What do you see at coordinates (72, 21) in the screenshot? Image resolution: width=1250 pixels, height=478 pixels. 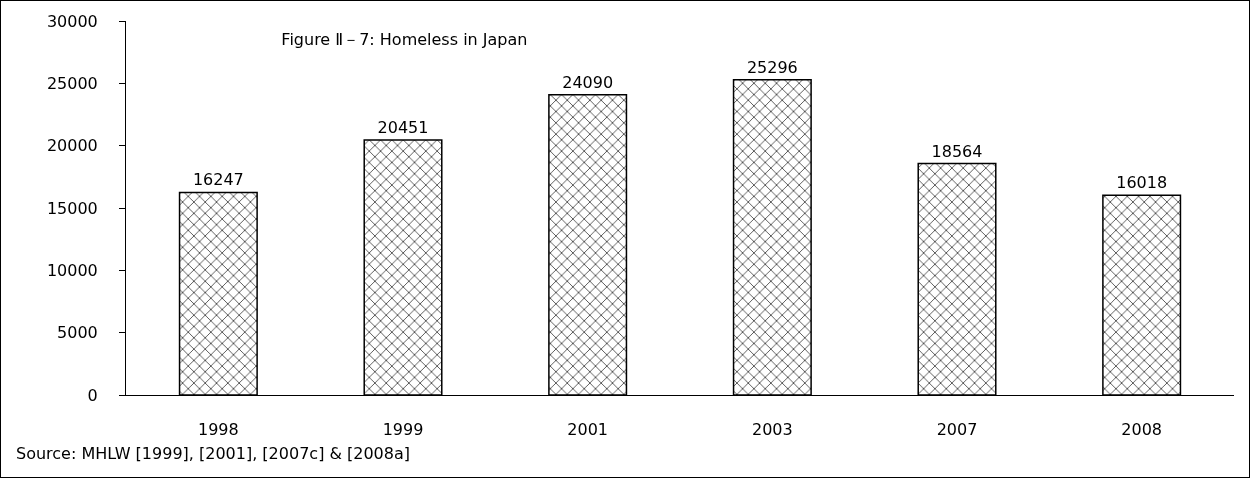 I see `y-tick-label: 30000` at bounding box center [72, 21].